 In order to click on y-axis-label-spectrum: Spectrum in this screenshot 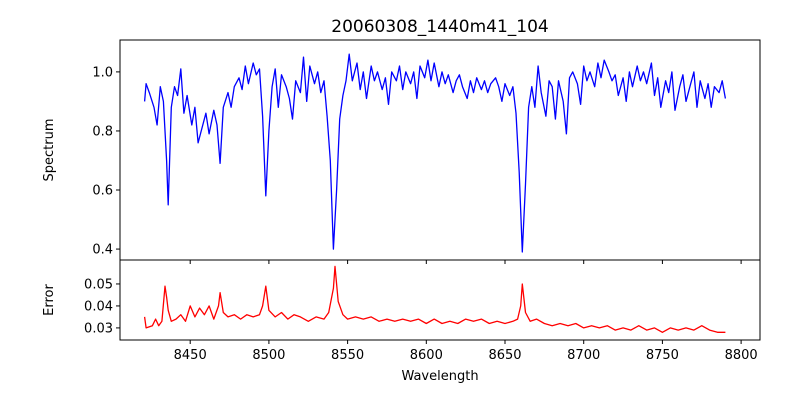, I will do `click(49, 150)`.